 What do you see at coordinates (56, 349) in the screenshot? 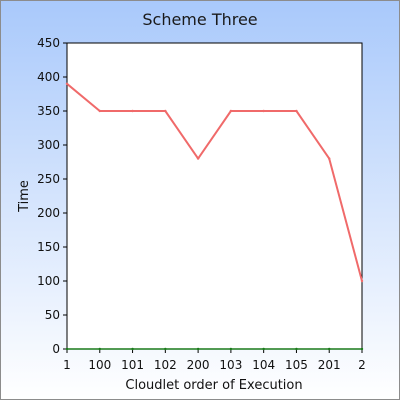
I see `y-tick-label: 0` at bounding box center [56, 349].